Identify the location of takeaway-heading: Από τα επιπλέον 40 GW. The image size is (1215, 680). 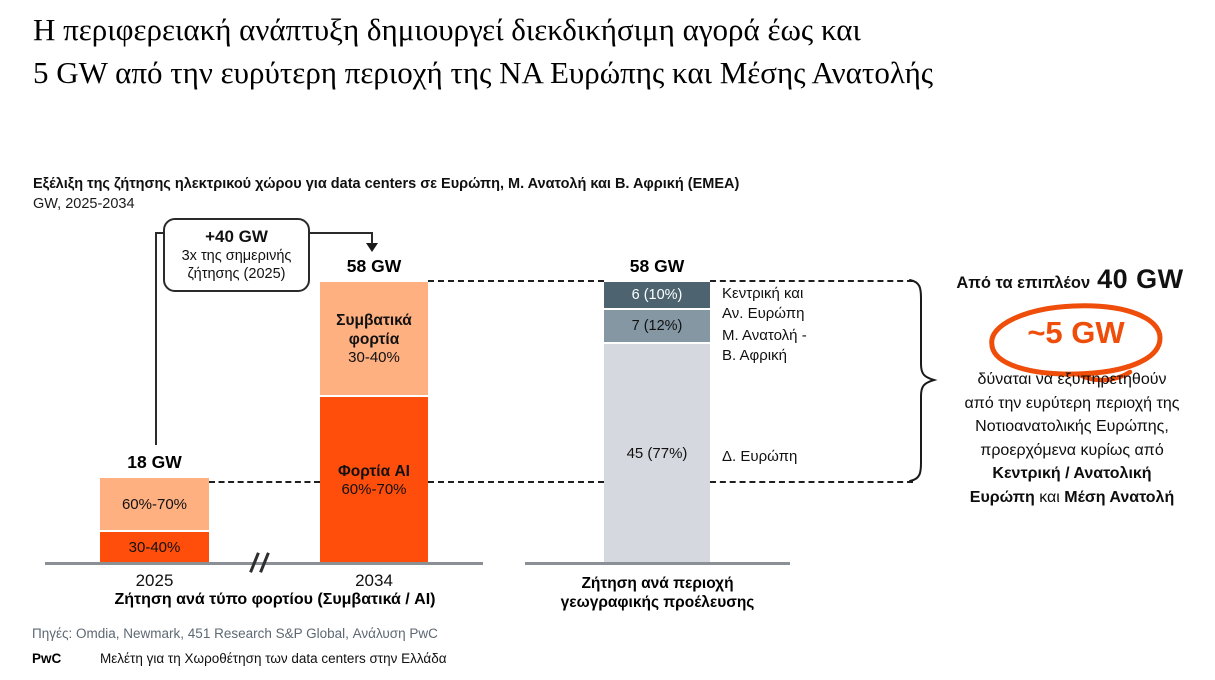
(1070, 279).